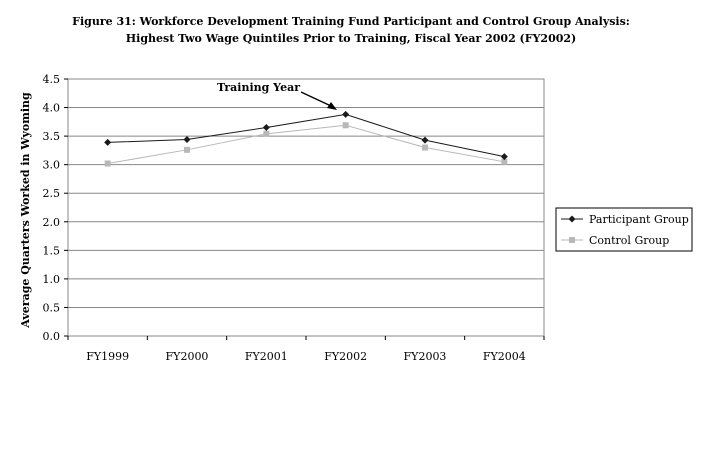  What do you see at coordinates (425, 356) in the screenshot?
I see `x-tick-label: FY2003` at bounding box center [425, 356].